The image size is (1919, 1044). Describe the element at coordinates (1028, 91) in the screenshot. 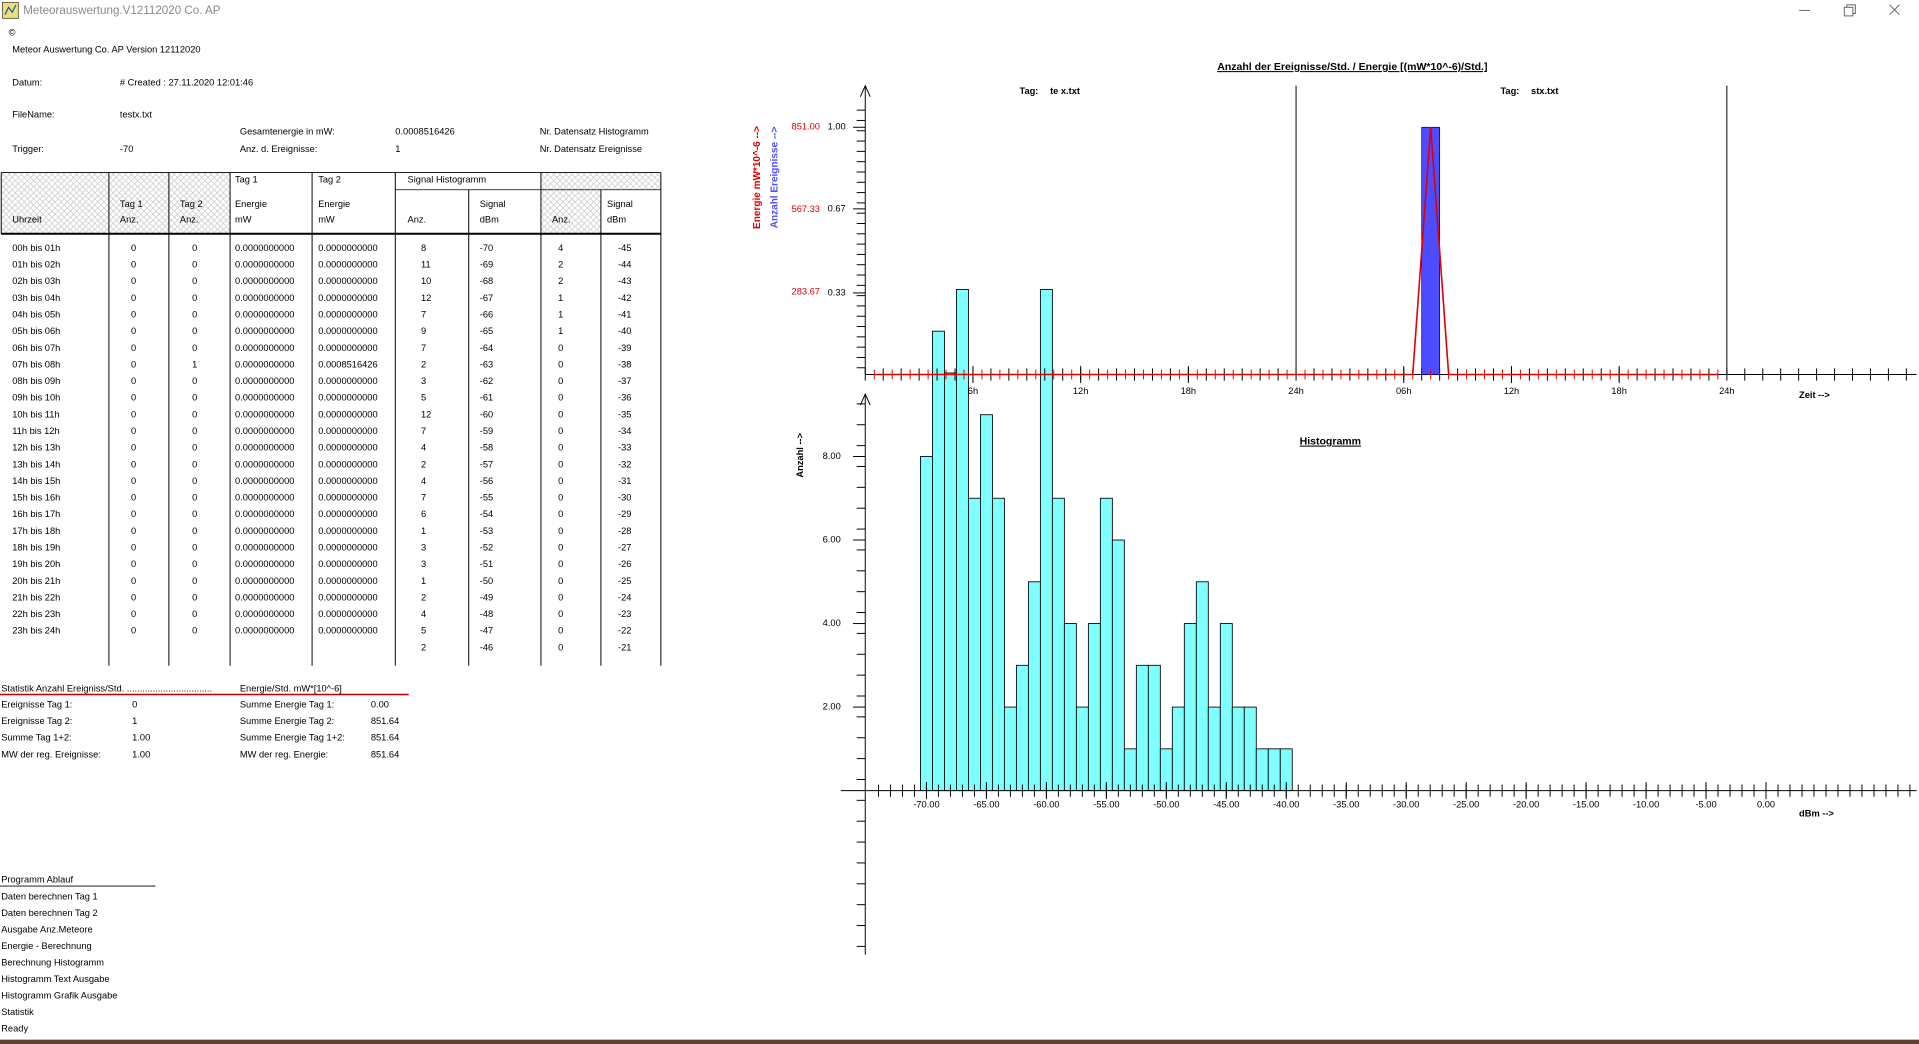

I see `day-label: Tag:` at that location.